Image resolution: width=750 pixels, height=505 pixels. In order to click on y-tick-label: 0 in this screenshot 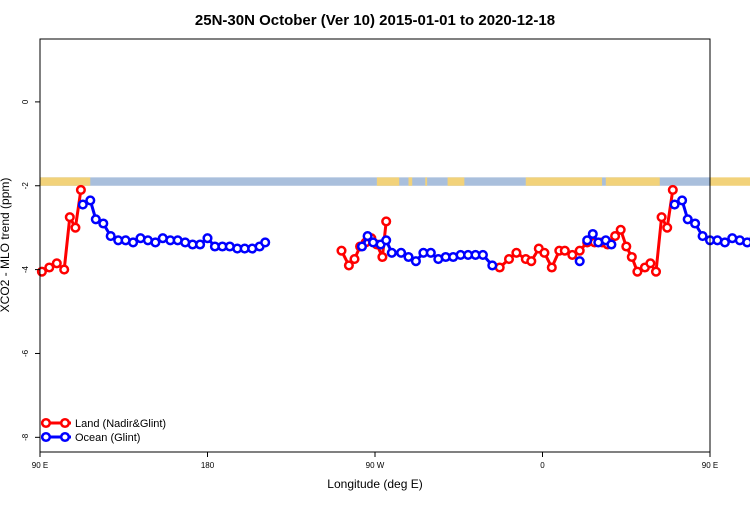, I will do `click(25, 101)`.